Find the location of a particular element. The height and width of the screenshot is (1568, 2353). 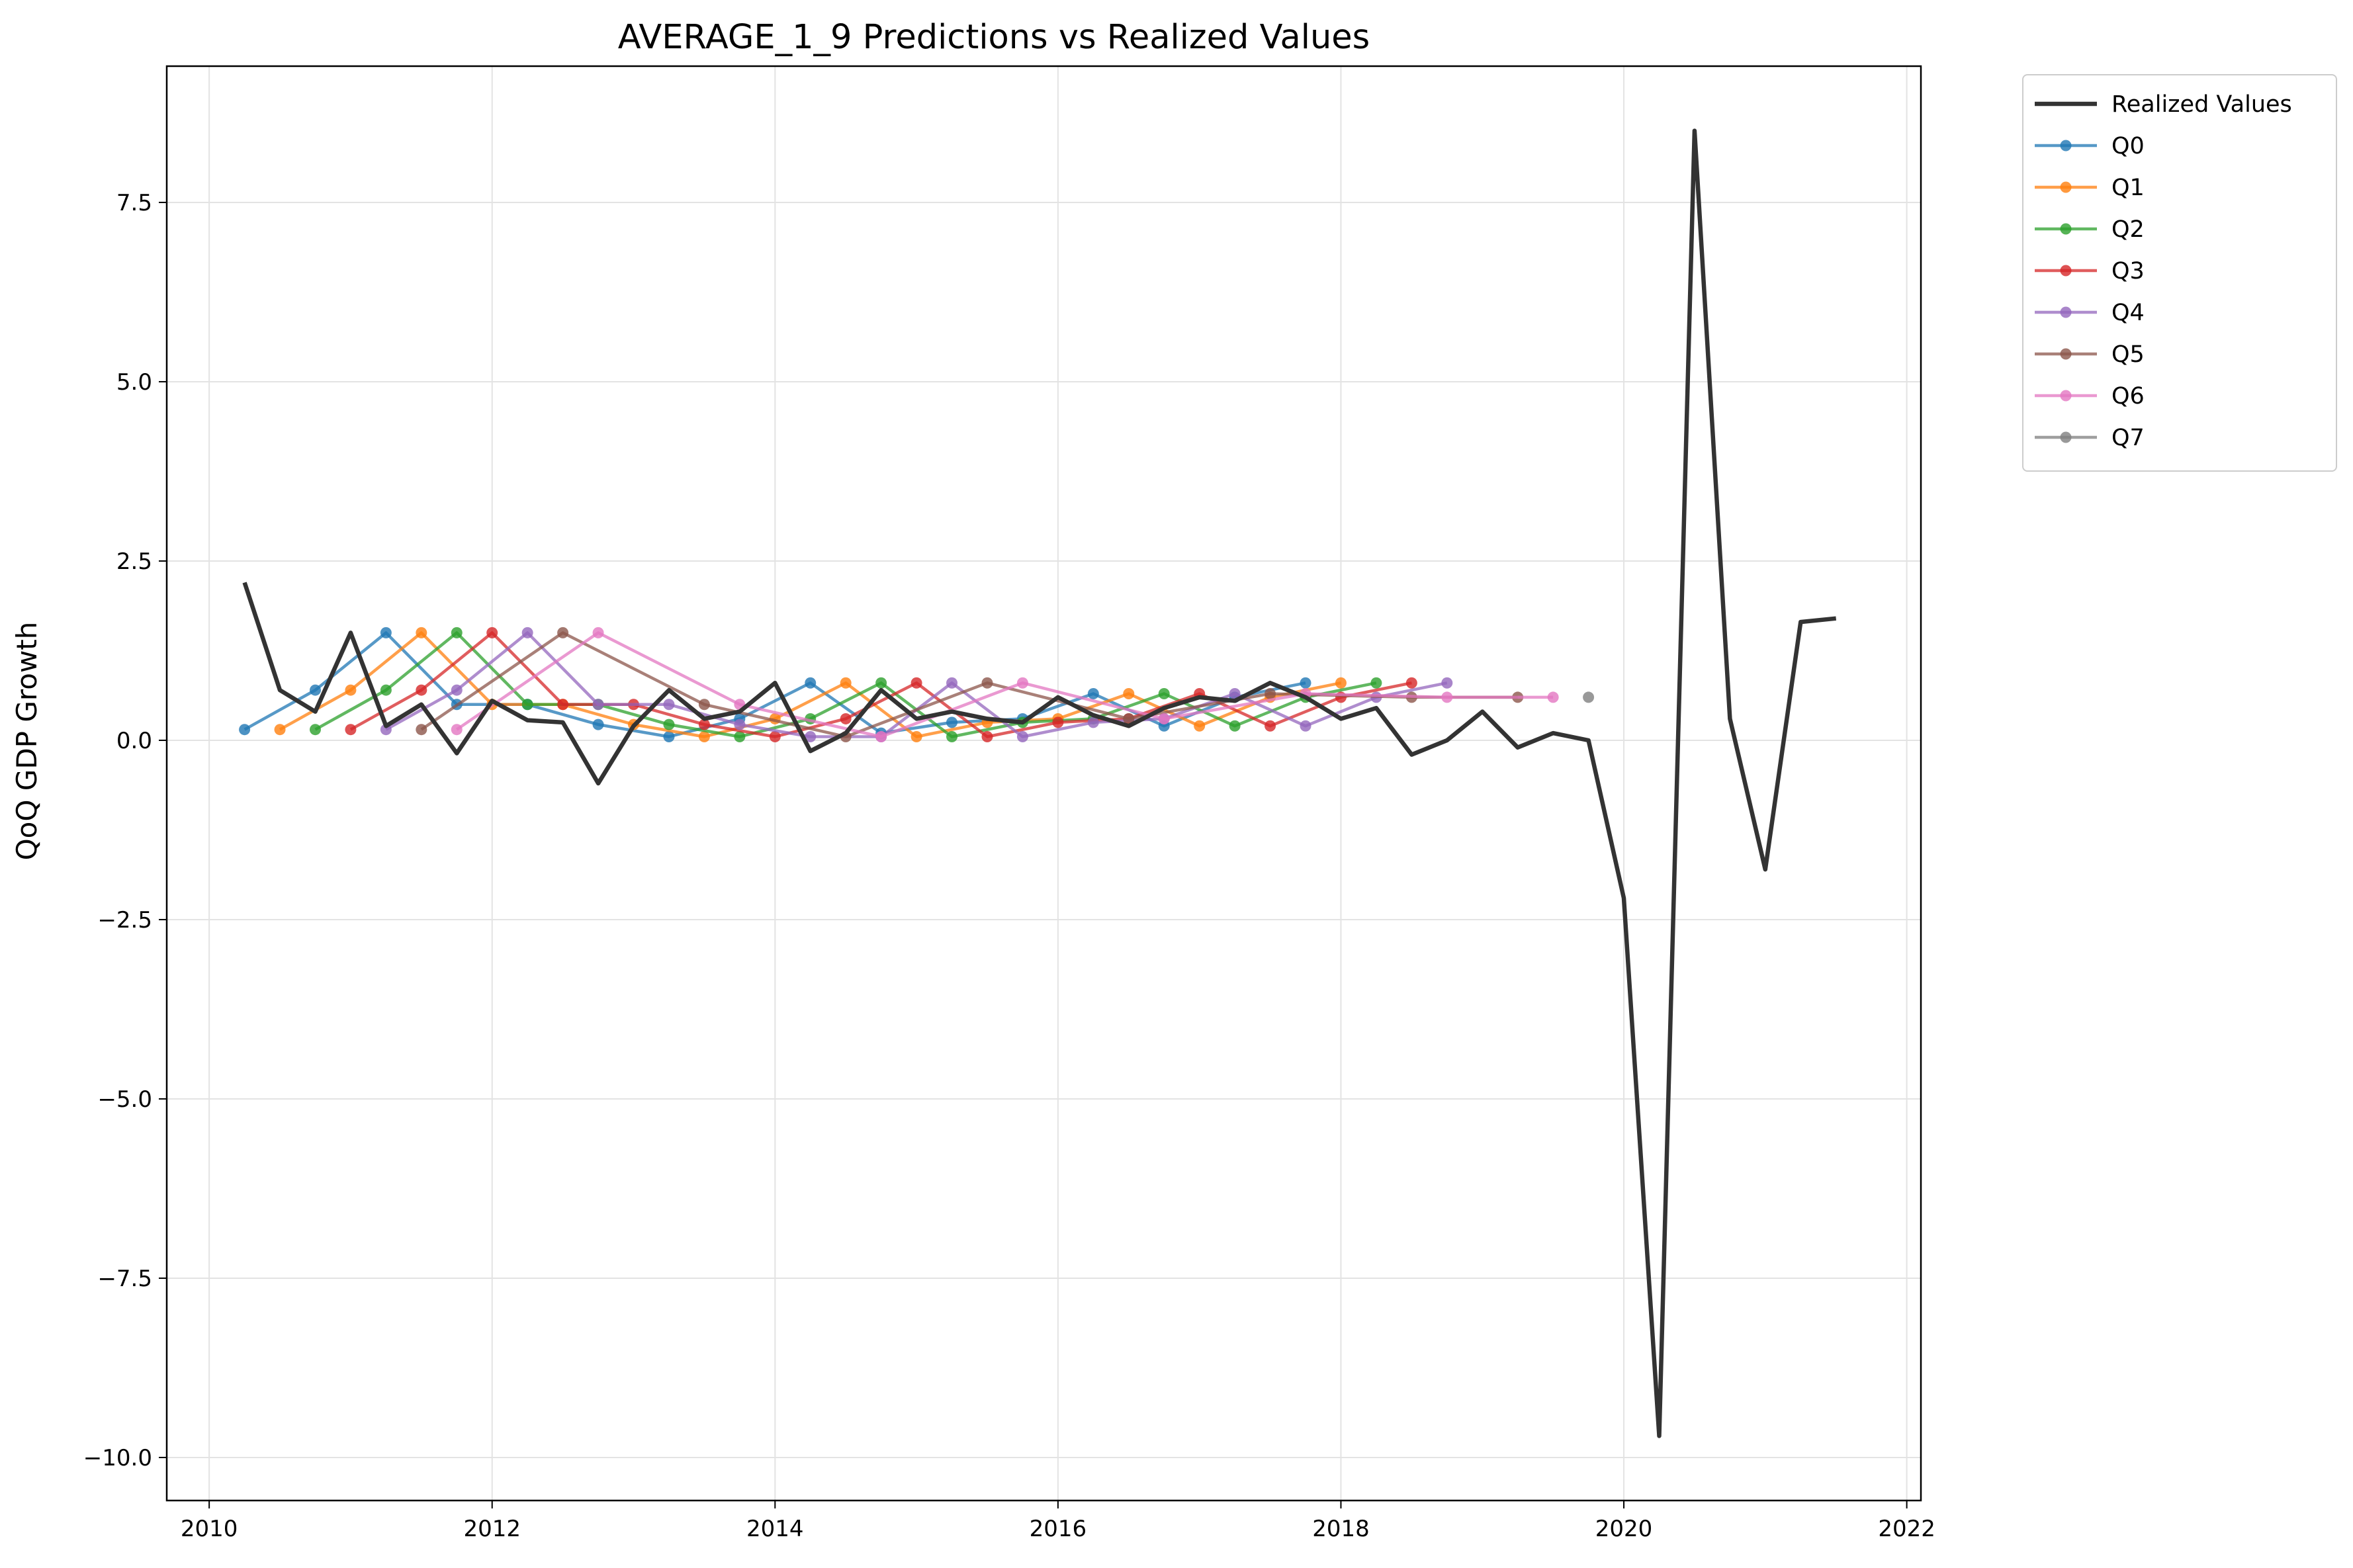

legend-marker-q0 is located at coordinates (2066, 146).